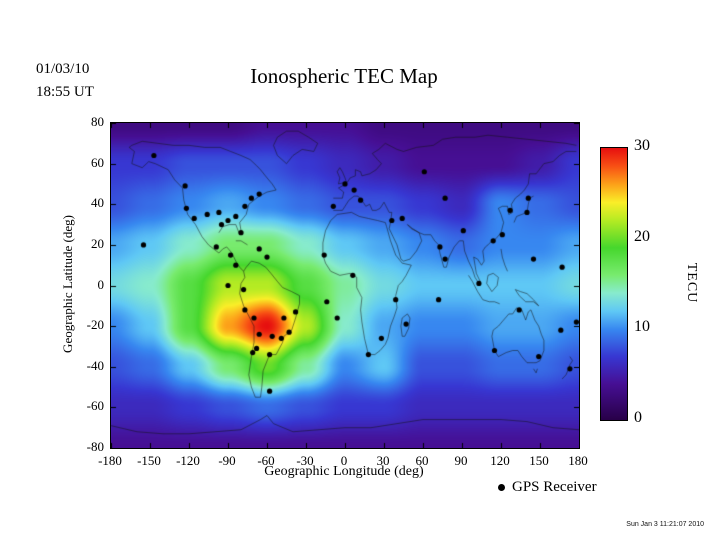  What do you see at coordinates (344, 460) in the screenshot?
I see `x-tick-label: 0` at bounding box center [344, 460].